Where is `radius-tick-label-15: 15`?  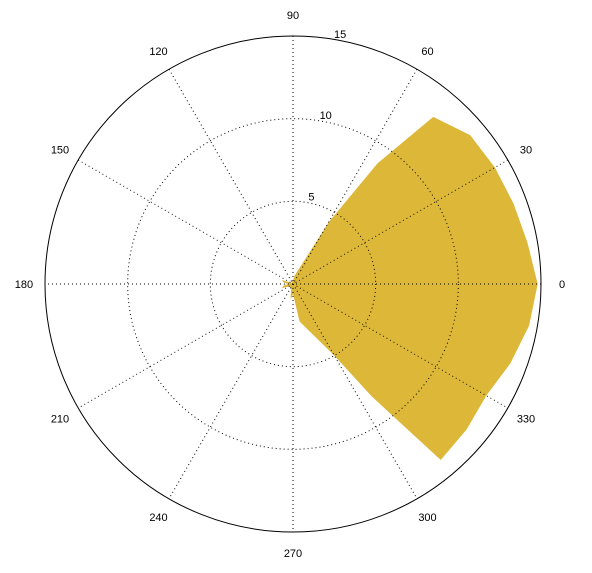 radius-tick-label-15: 15 is located at coordinates (340, 35).